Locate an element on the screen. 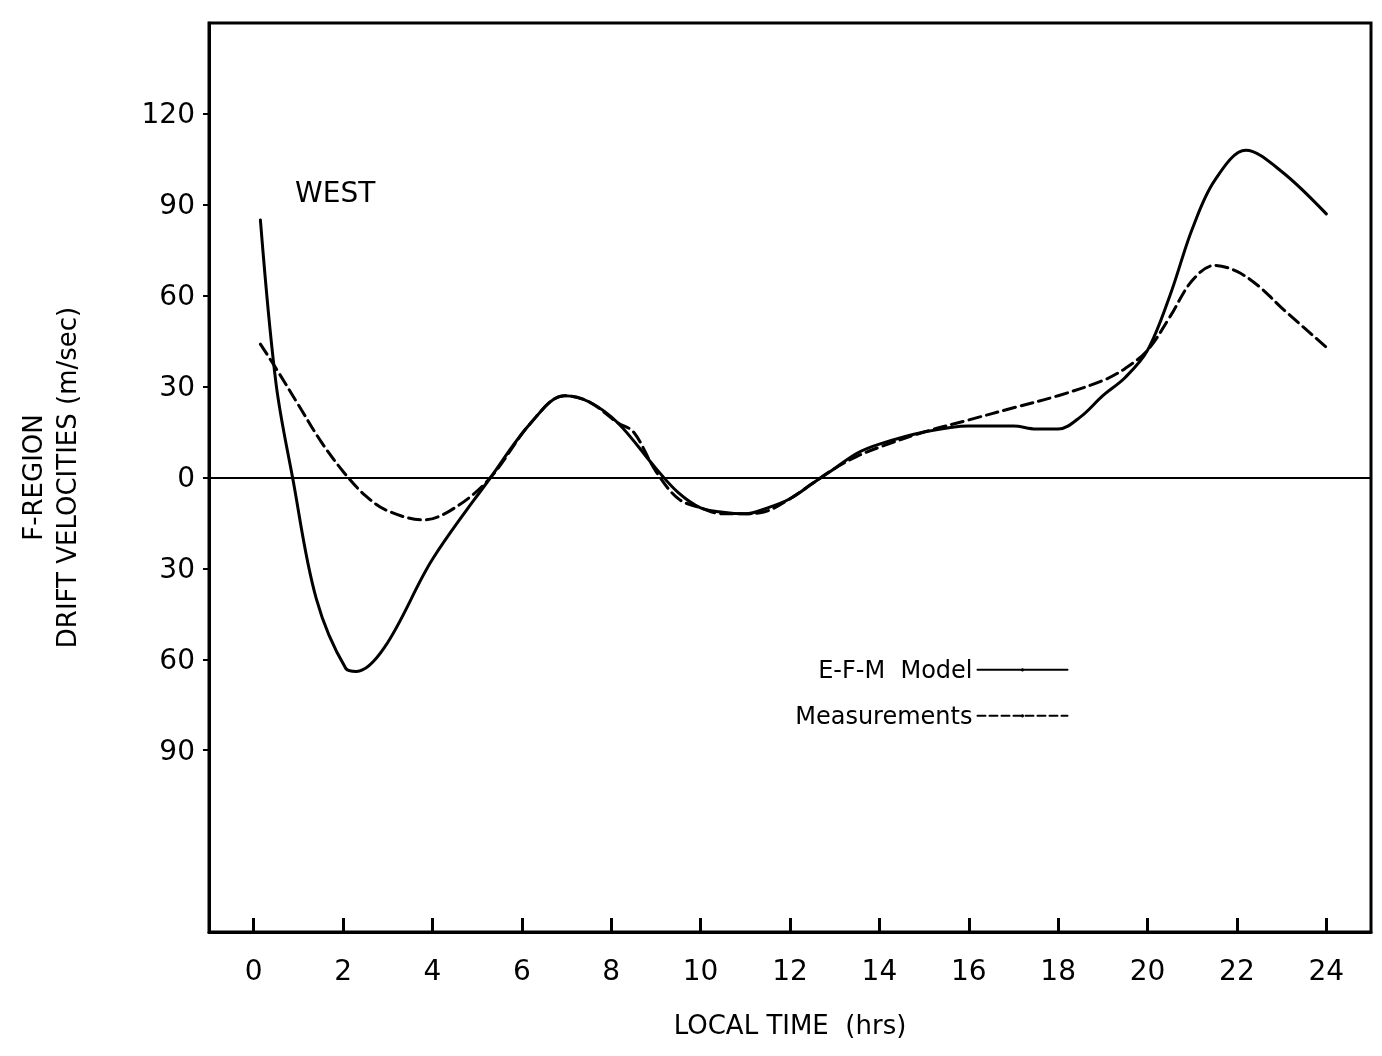  x-tick-label: 22 is located at coordinates (1237, 970).